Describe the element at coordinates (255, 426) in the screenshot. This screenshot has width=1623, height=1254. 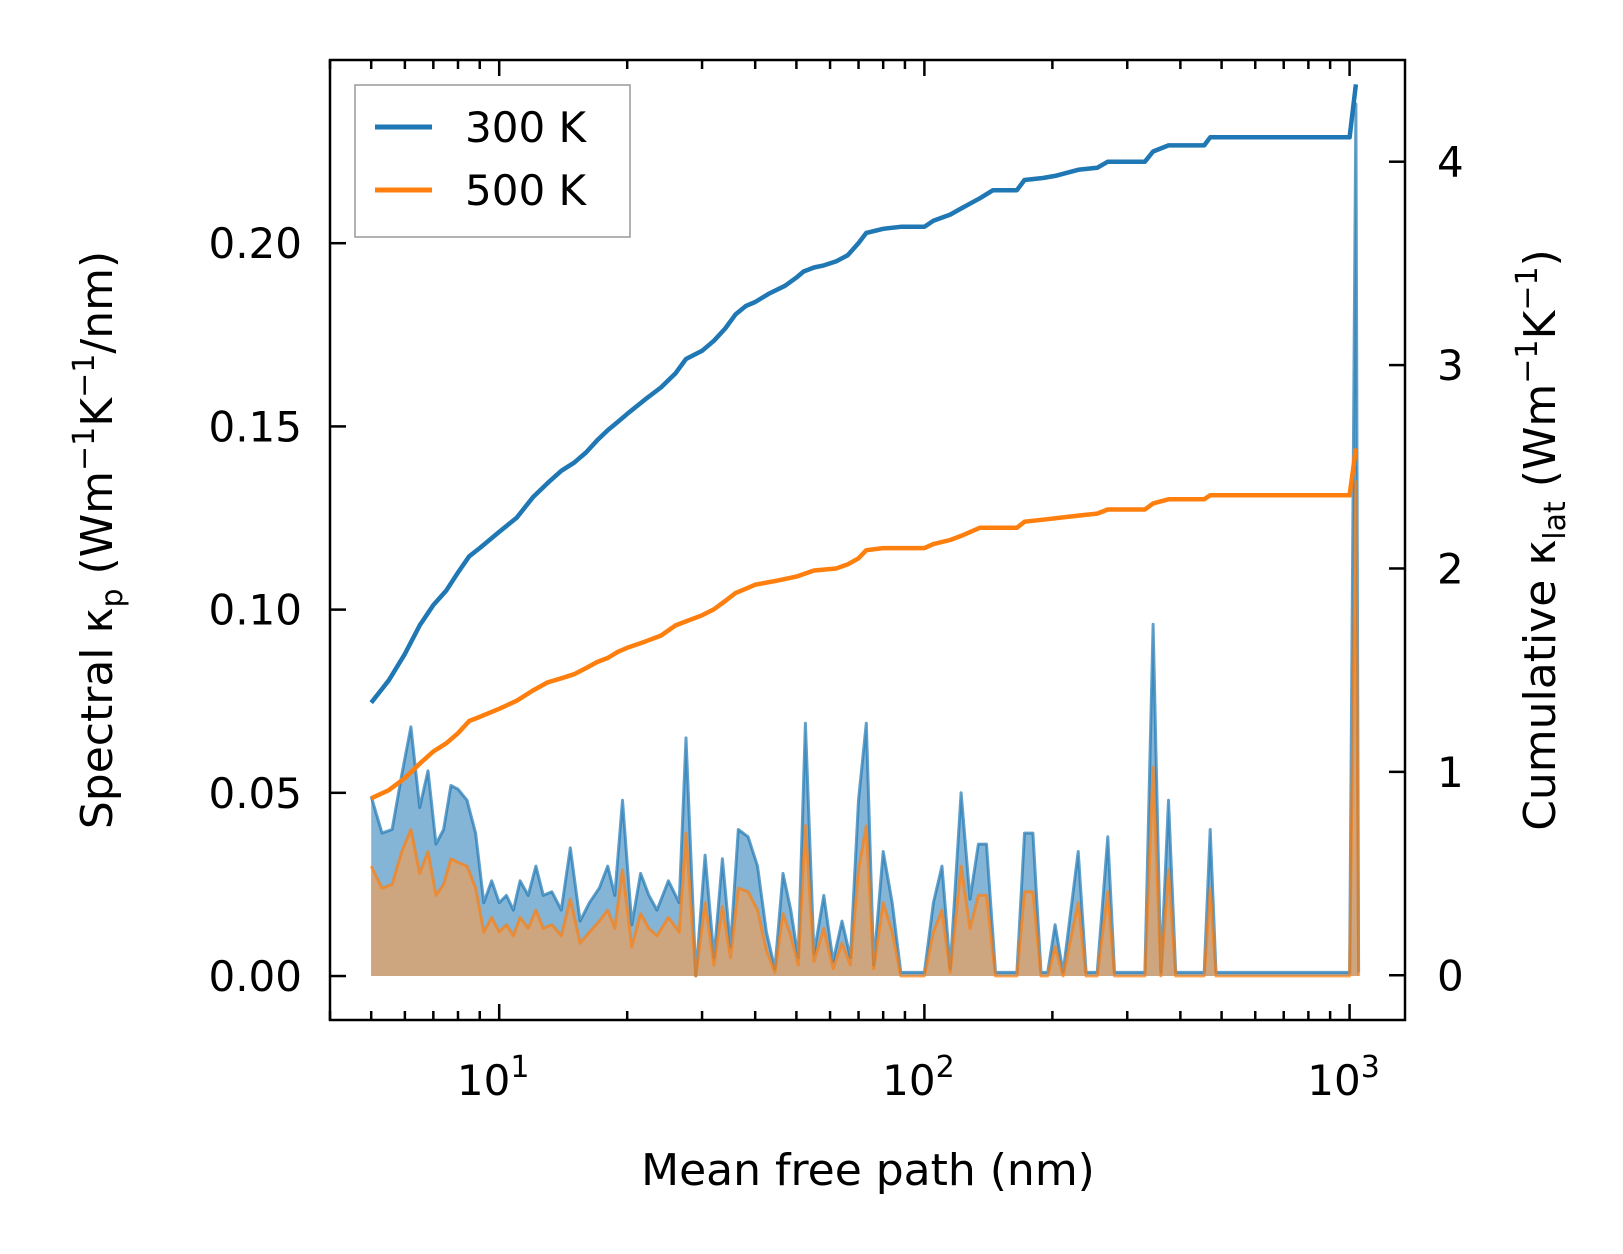
I see `left-tick-label: 0.15` at that location.